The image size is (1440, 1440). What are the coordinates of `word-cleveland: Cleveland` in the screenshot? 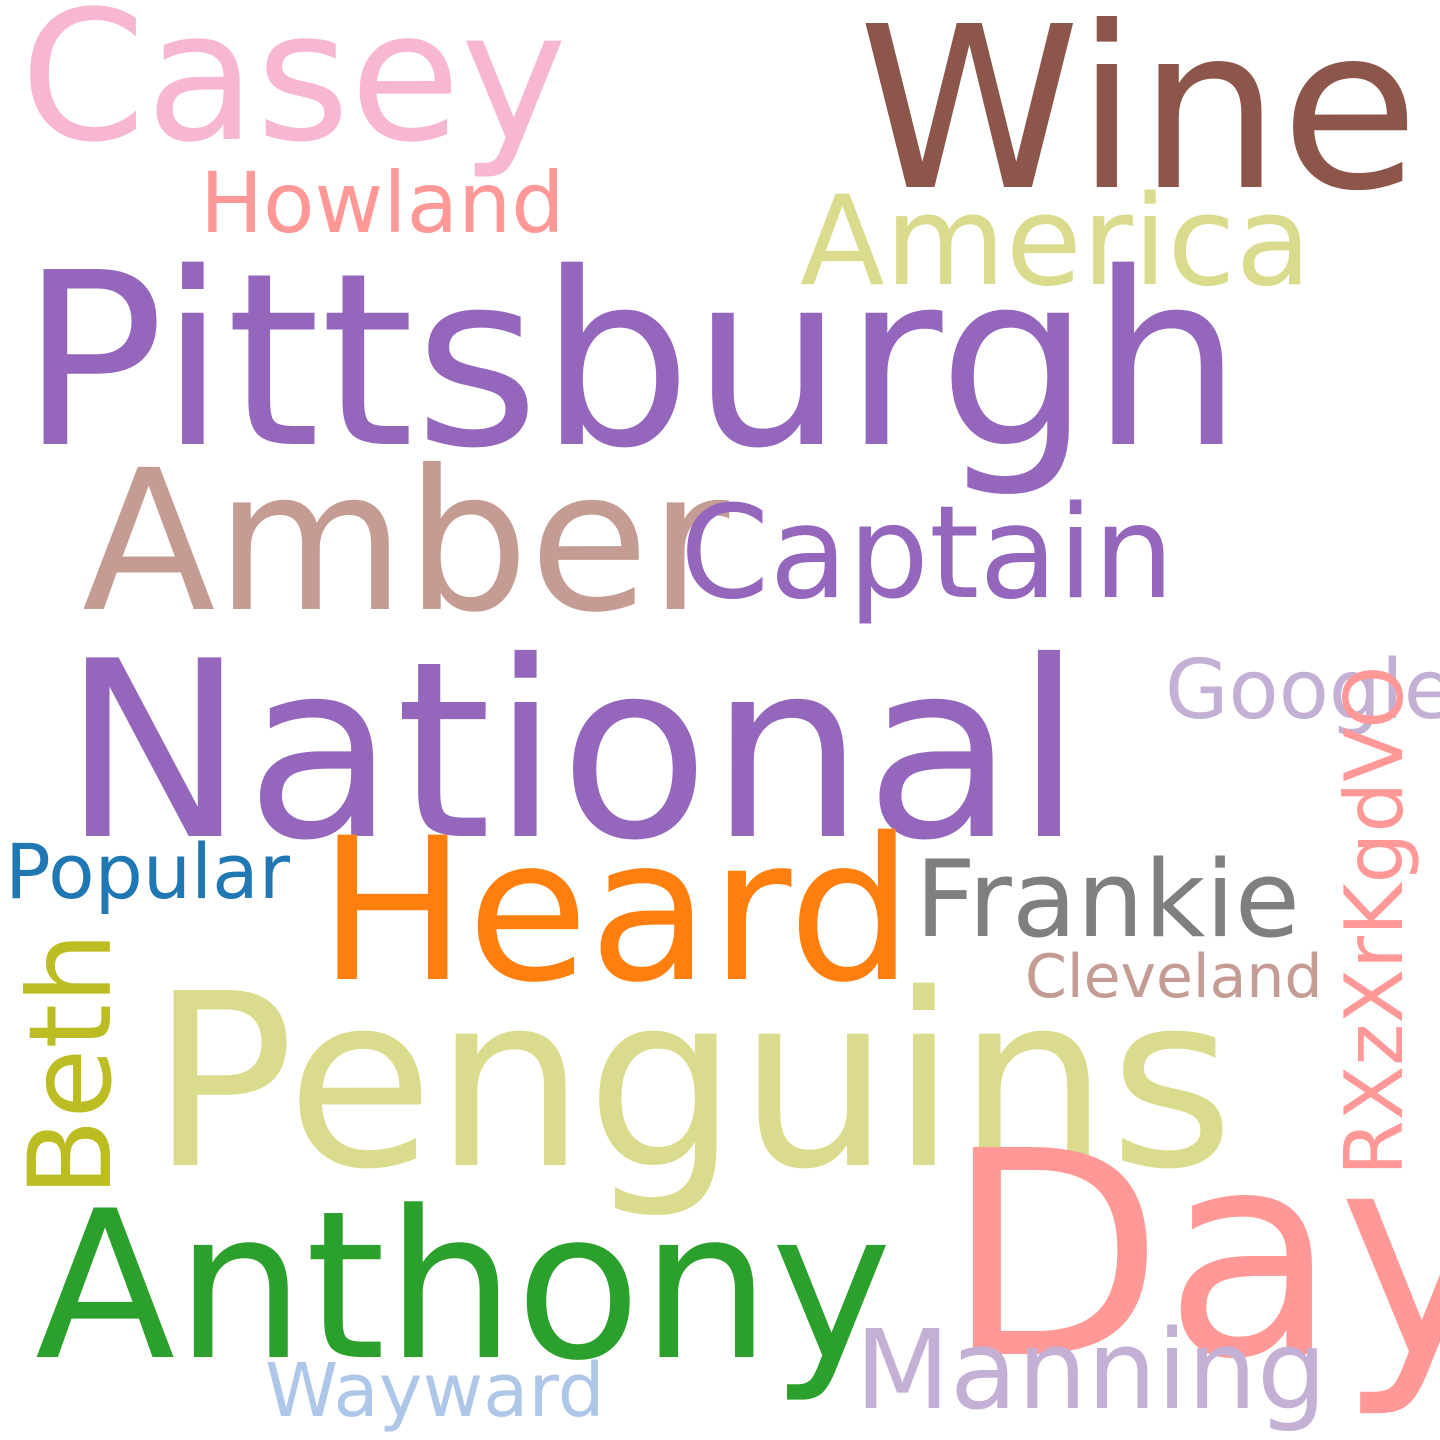 It's located at (1174, 977).